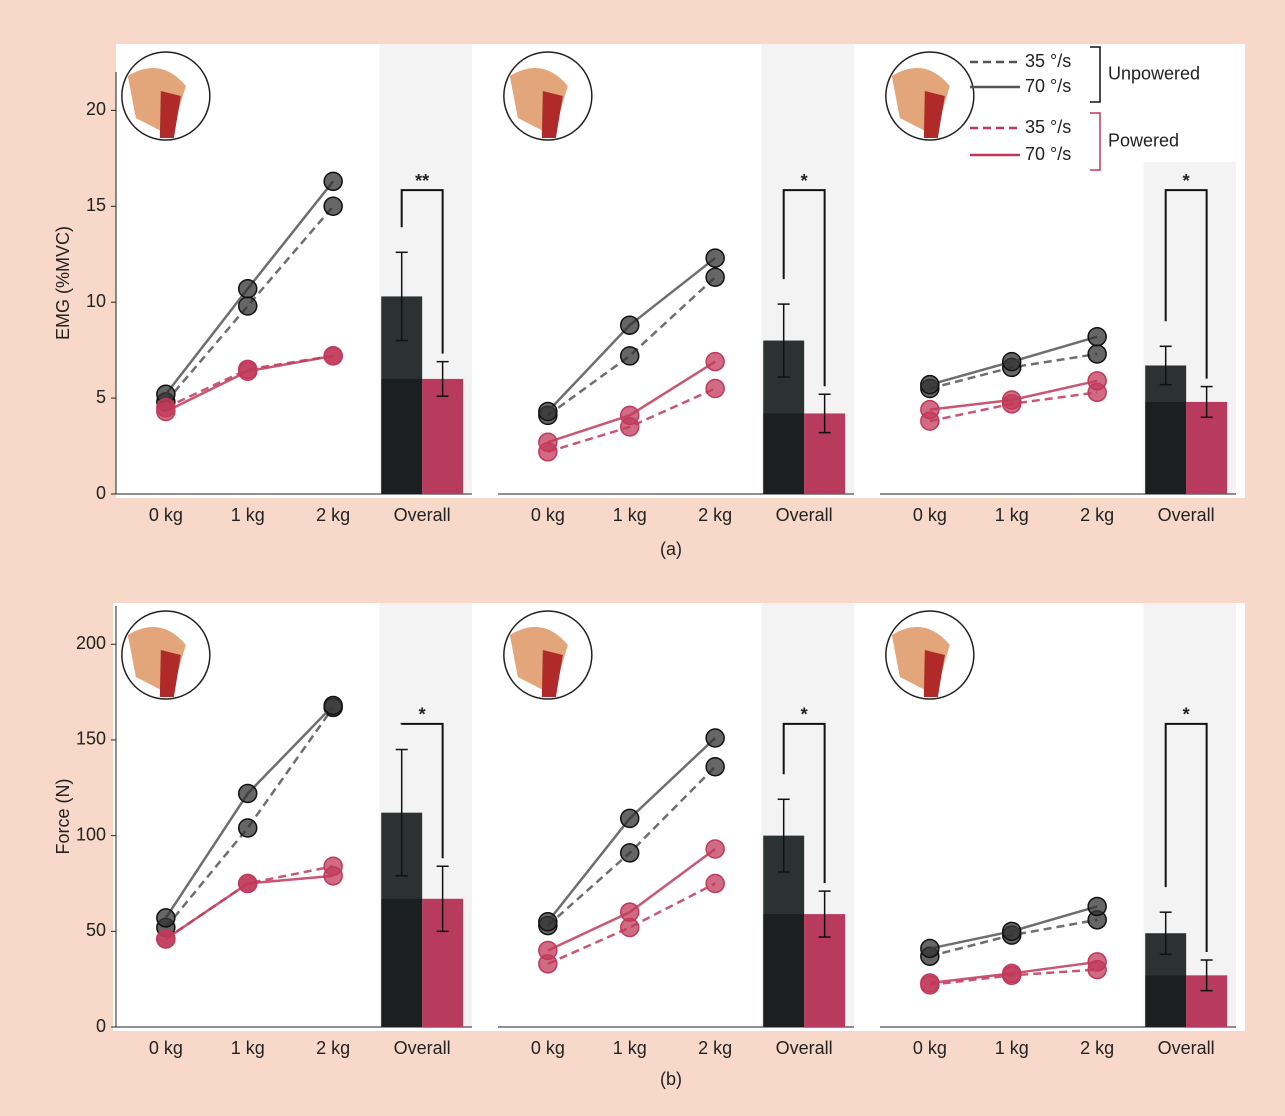 Image resolution: width=1285 pixels, height=1116 pixels. What do you see at coordinates (96, 109) in the screenshot?
I see `y-tick-label: 20` at bounding box center [96, 109].